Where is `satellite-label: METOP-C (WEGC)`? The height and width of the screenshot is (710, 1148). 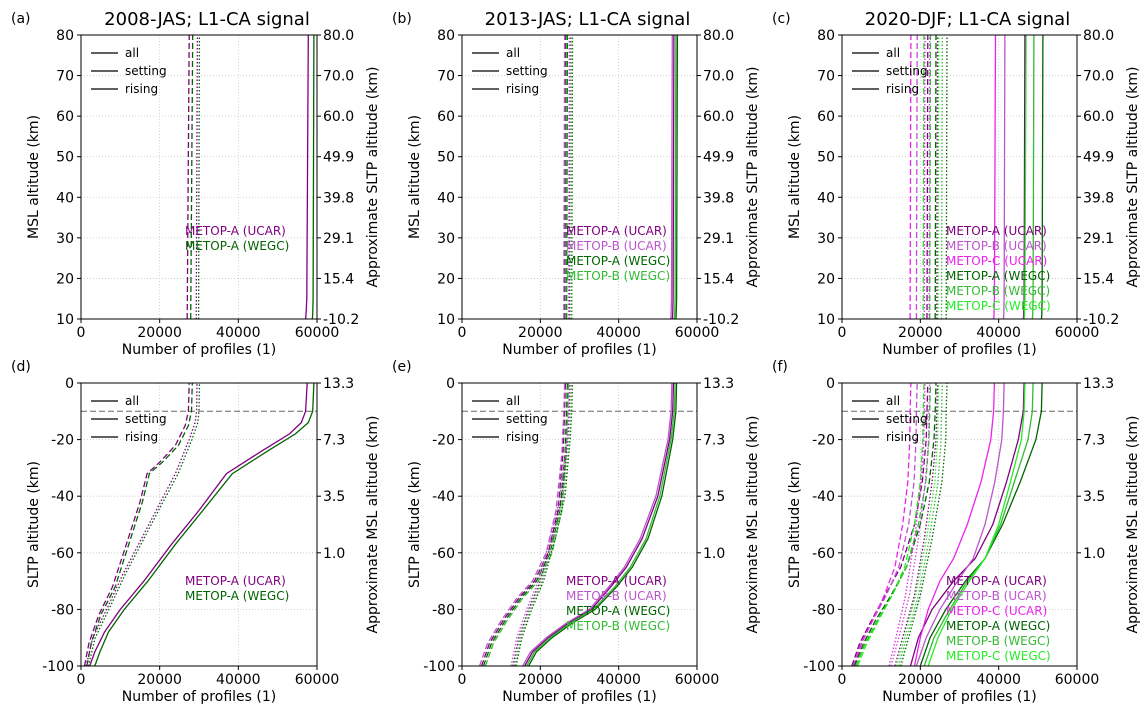
satellite-label: METOP-C (WEGC) is located at coordinates (998, 656).